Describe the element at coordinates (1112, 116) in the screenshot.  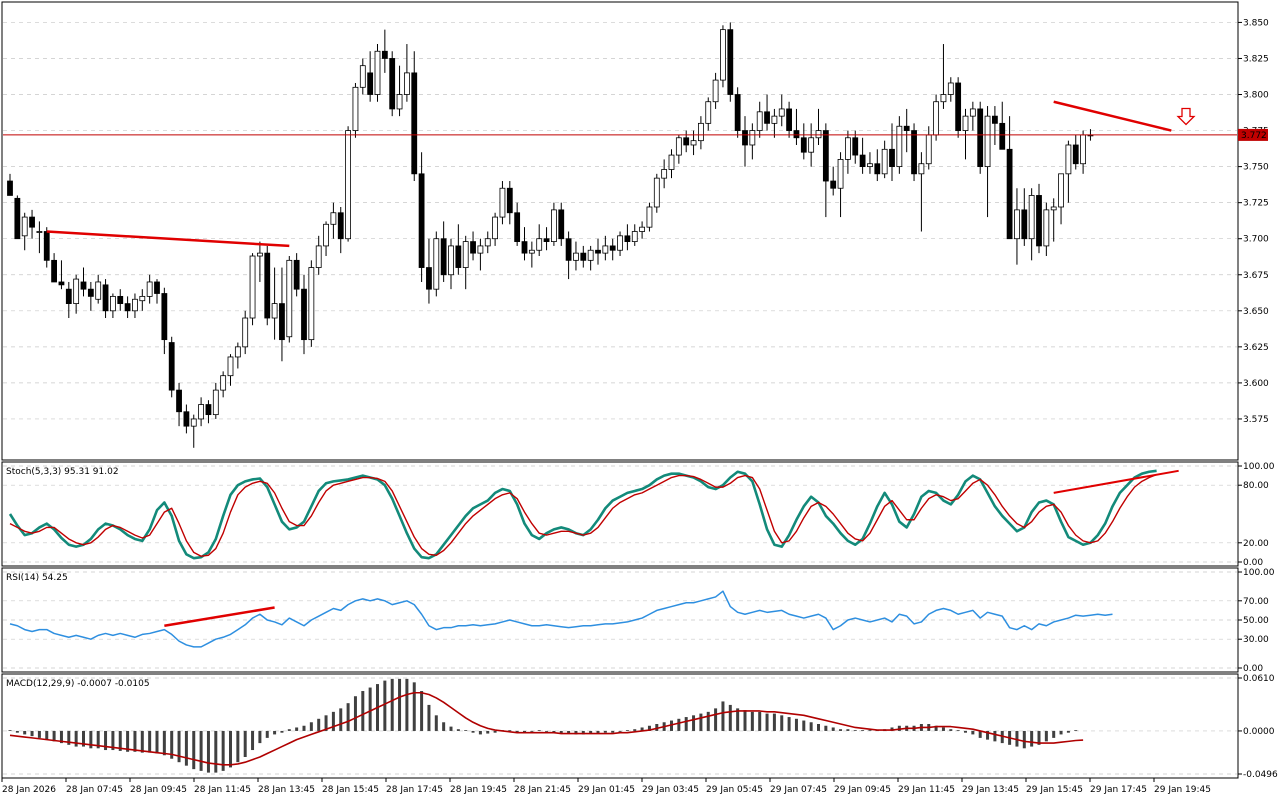
I see `price-trendline` at that location.